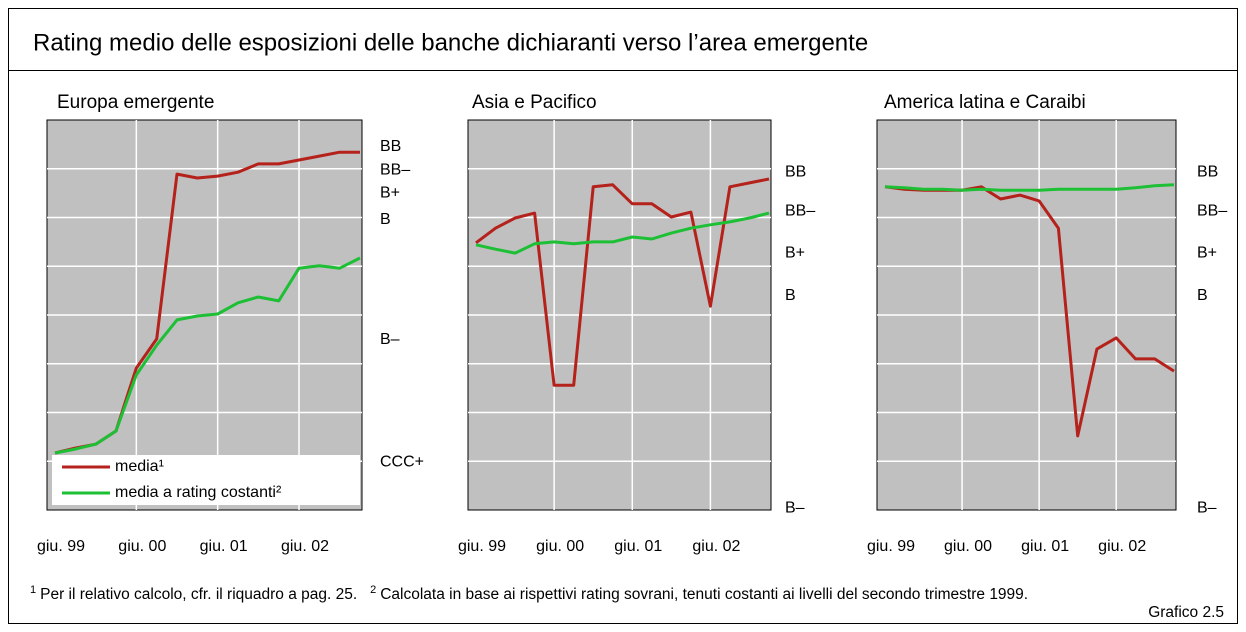  What do you see at coordinates (402, 461) in the screenshot?
I see `y-tick-label: CCC+` at bounding box center [402, 461].